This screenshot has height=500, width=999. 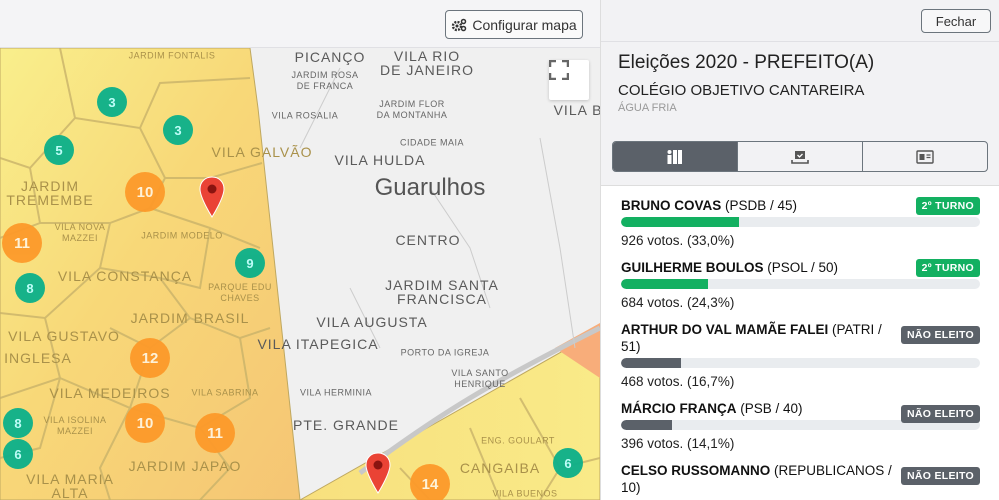 What do you see at coordinates (300, 24) in the screenshot?
I see `map-toolbar: Configurar mapa` at bounding box center [300, 24].